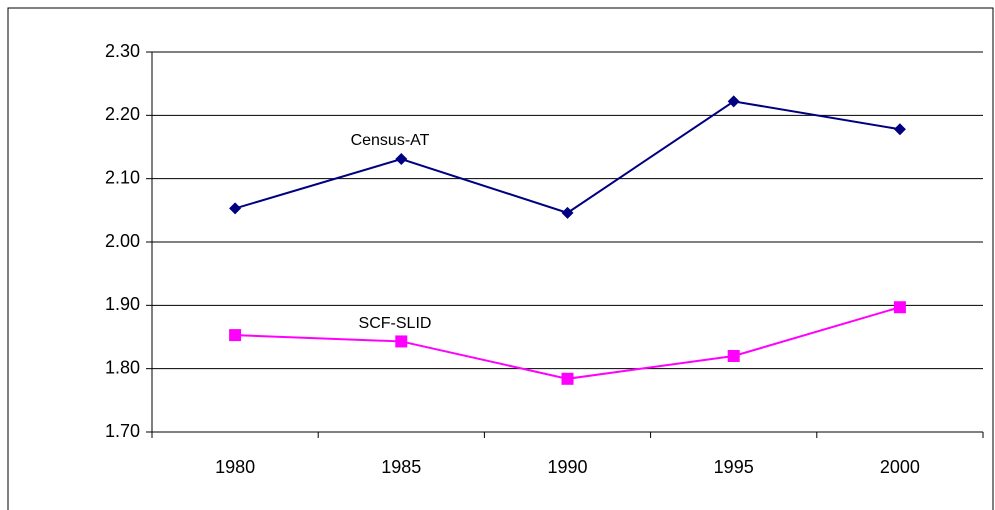 The height and width of the screenshot is (510, 995). I want to click on x-tick-label: 1990, so click(567, 467).